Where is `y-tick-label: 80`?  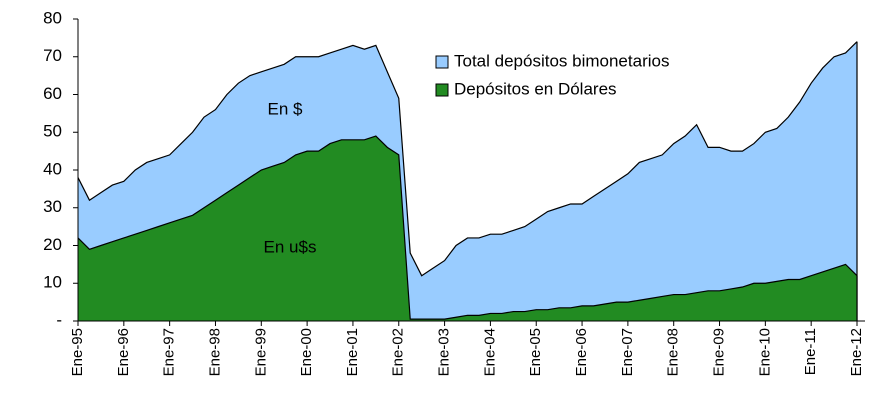 y-tick-label: 80 is located at coordinates (52, 17).